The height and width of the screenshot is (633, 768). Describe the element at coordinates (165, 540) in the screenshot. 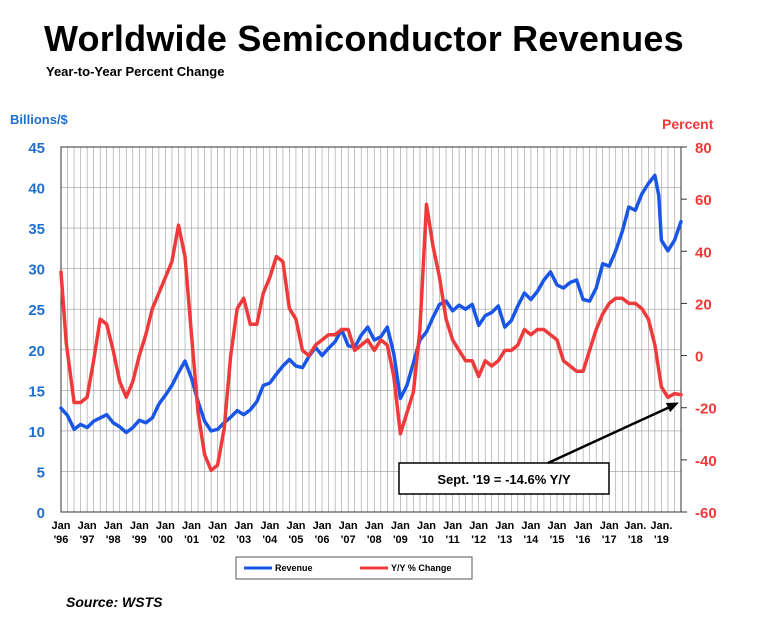

I see `x-tick-label-year: '00` at that location.